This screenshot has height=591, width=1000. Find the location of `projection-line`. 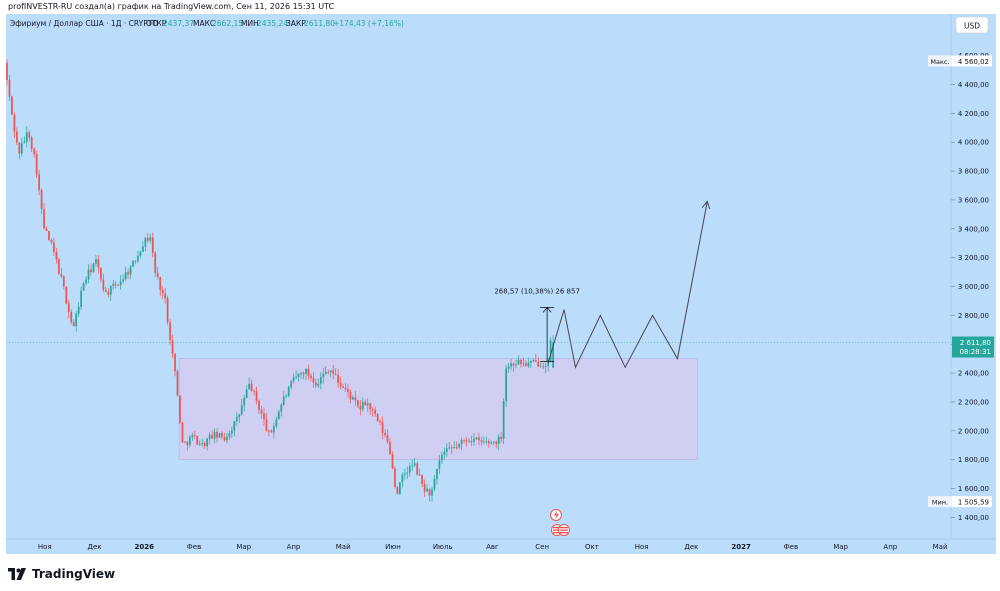

projection-line is located at coordinates (627, 285).